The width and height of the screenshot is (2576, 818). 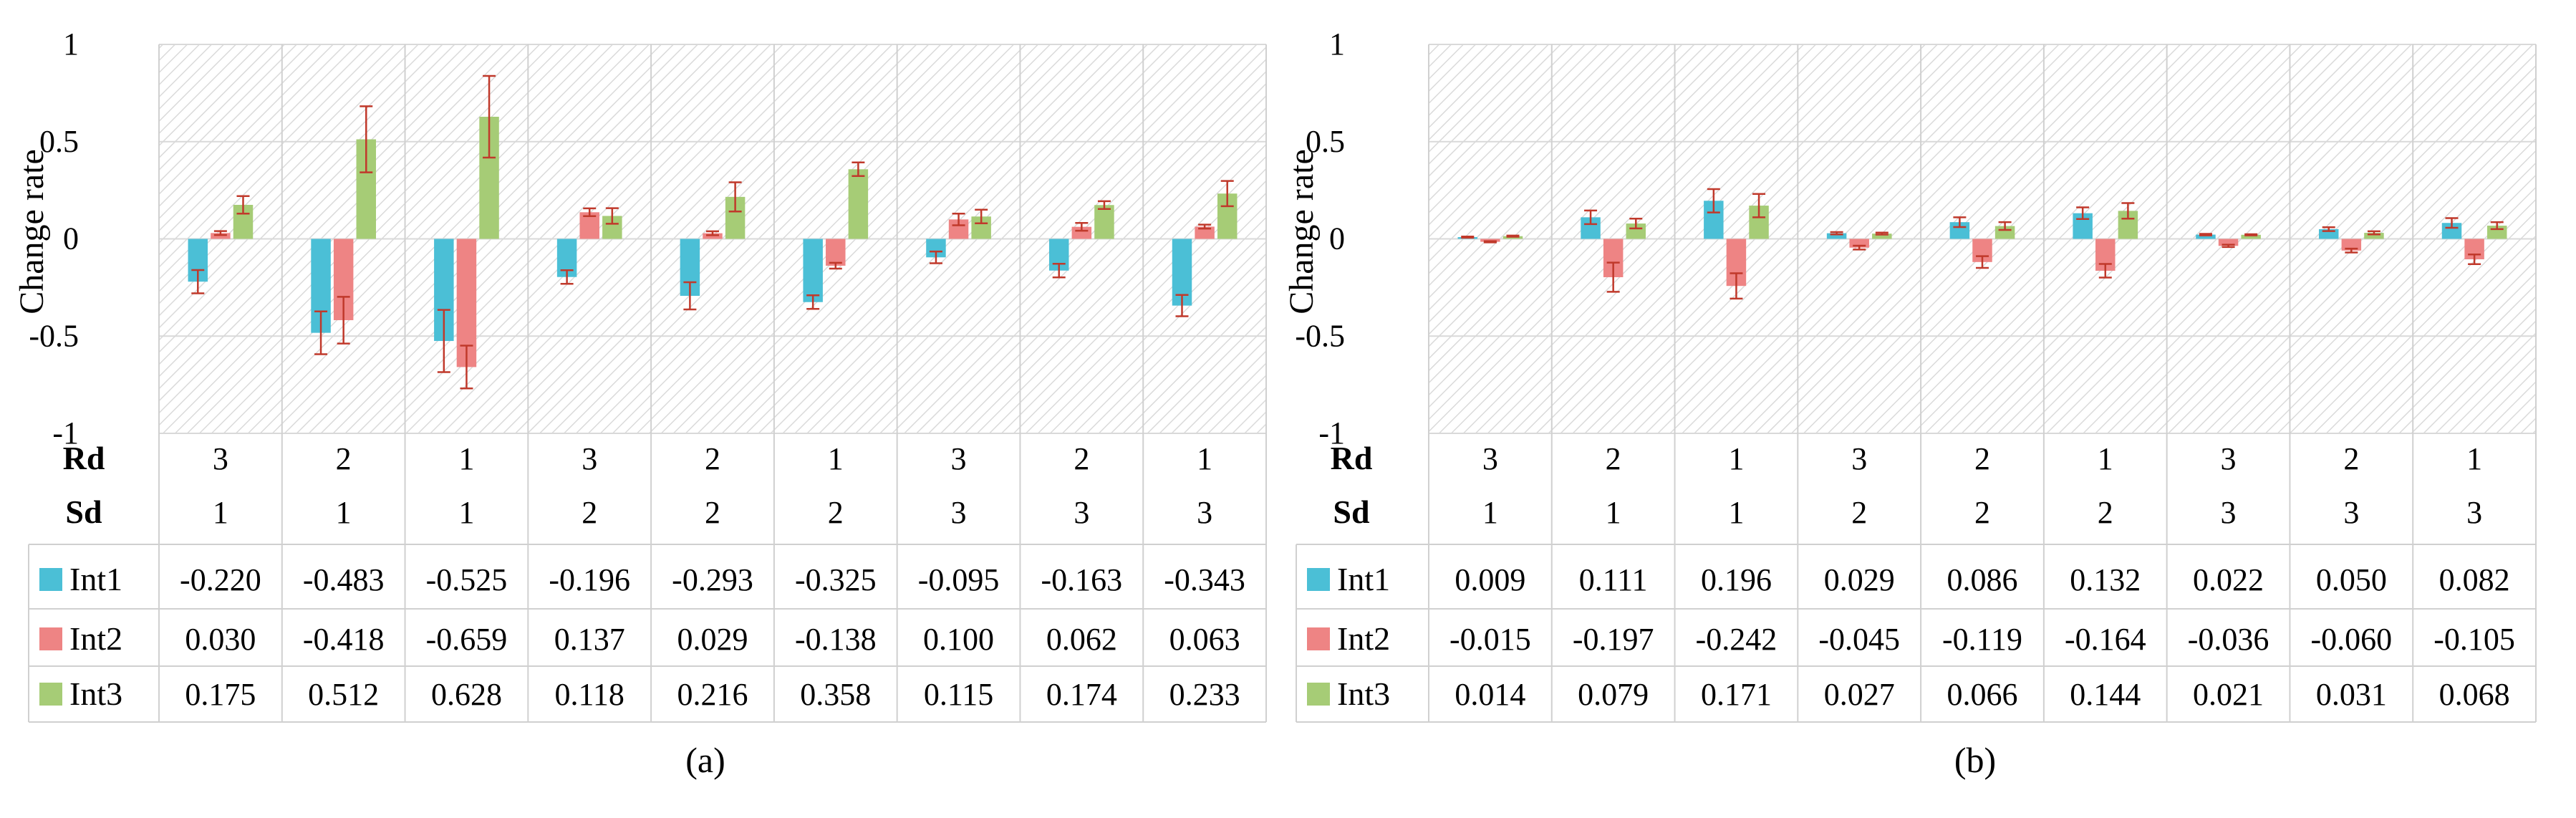 What do you see at coordinates (343, 694) in the screenshot?
I see `data-label: 0.512` at bounding box center [343, 694].